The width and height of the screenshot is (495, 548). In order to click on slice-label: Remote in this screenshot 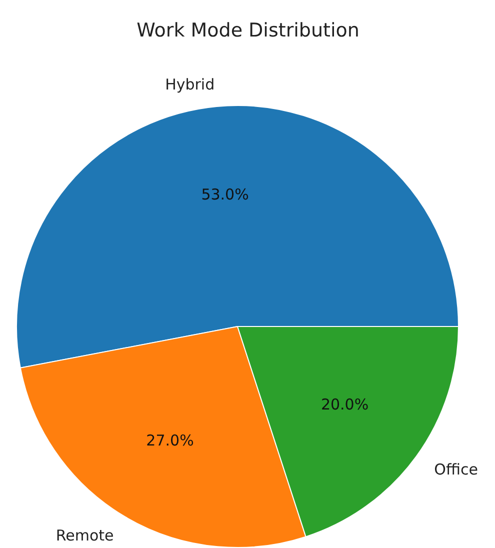, I will do `click(85, 535)`.